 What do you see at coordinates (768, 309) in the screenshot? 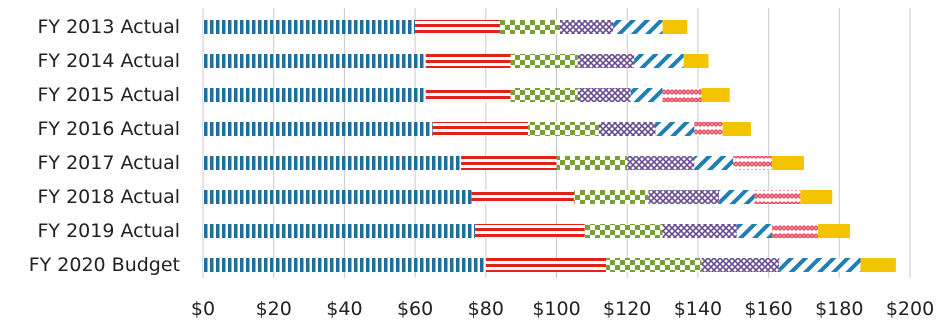
I see `x-tick-label: $160` at bounding box center [768, 309].